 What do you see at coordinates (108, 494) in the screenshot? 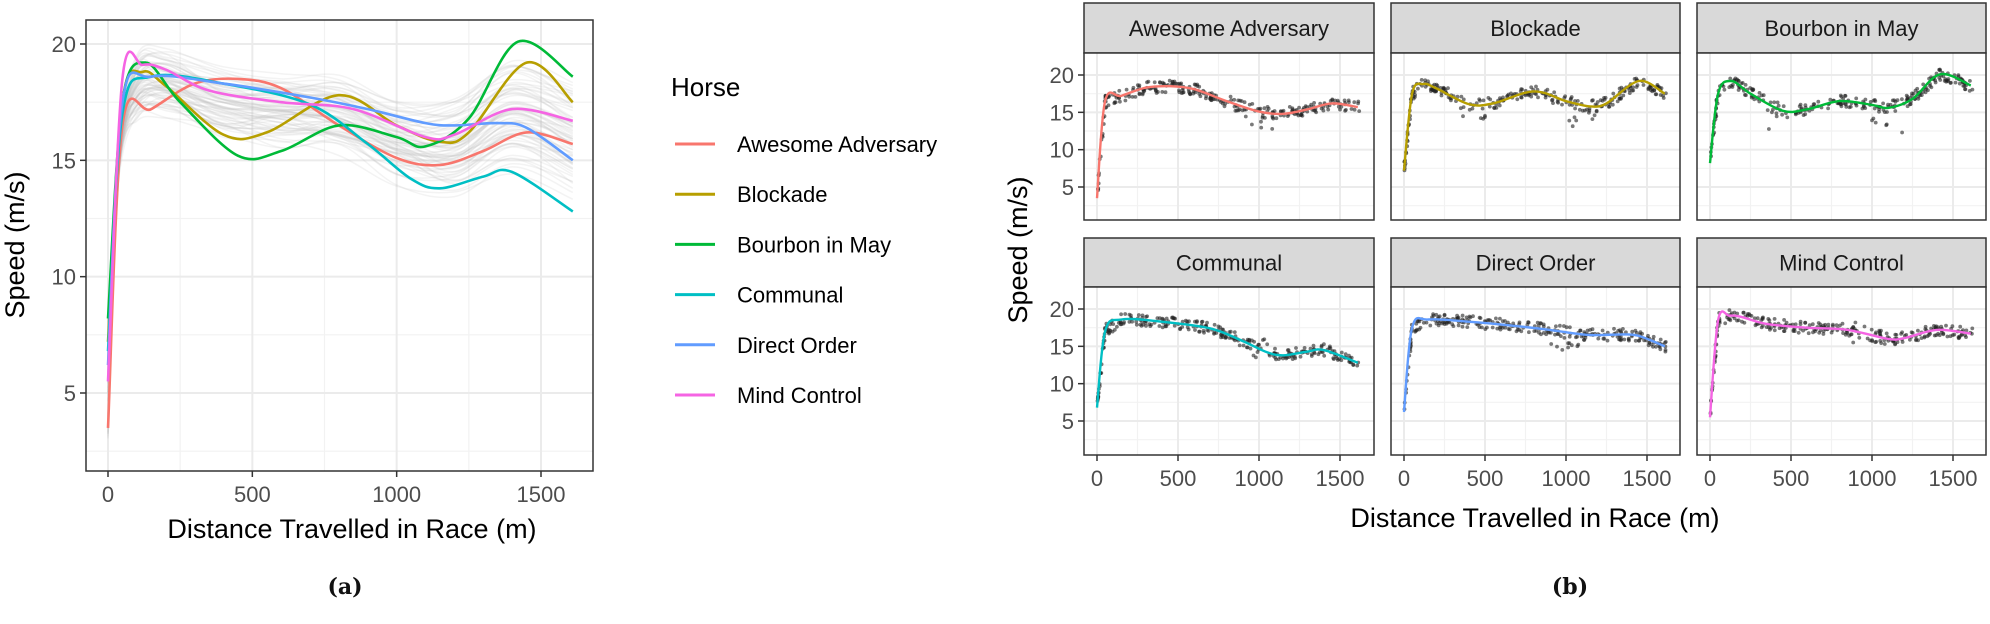
I see `plot-a-x-tick-label: 0` at bounding box center [108, 494].